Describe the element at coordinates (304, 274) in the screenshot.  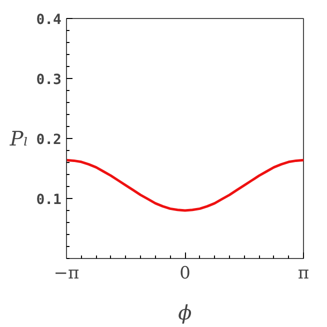
I see `x-tick-label: π` at that location.